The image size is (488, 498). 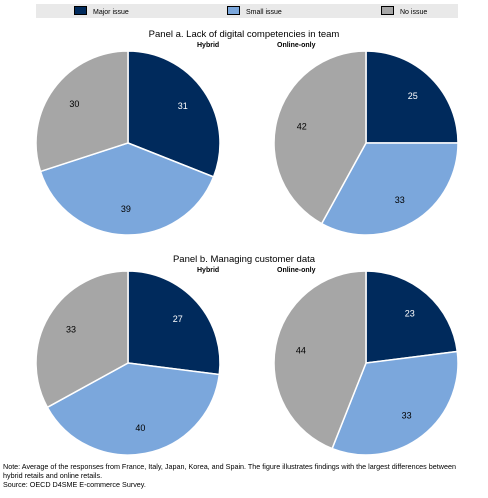 I want to click on pie-b-hybrid-slice-major, so click(x=174, y=323).